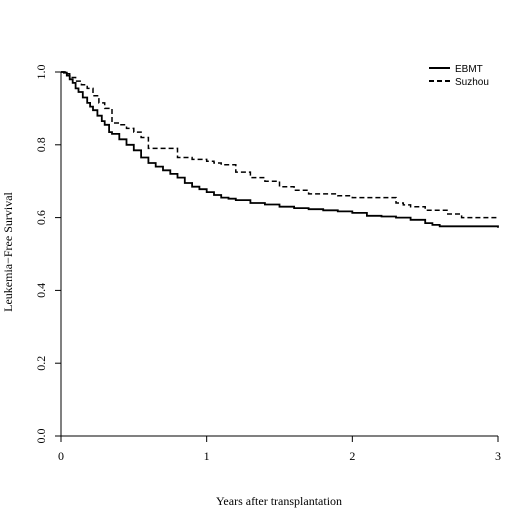  Describe the element at coordinates (41, 363) in the screenshot. I see `y-tick-label: 0.2` at that location.